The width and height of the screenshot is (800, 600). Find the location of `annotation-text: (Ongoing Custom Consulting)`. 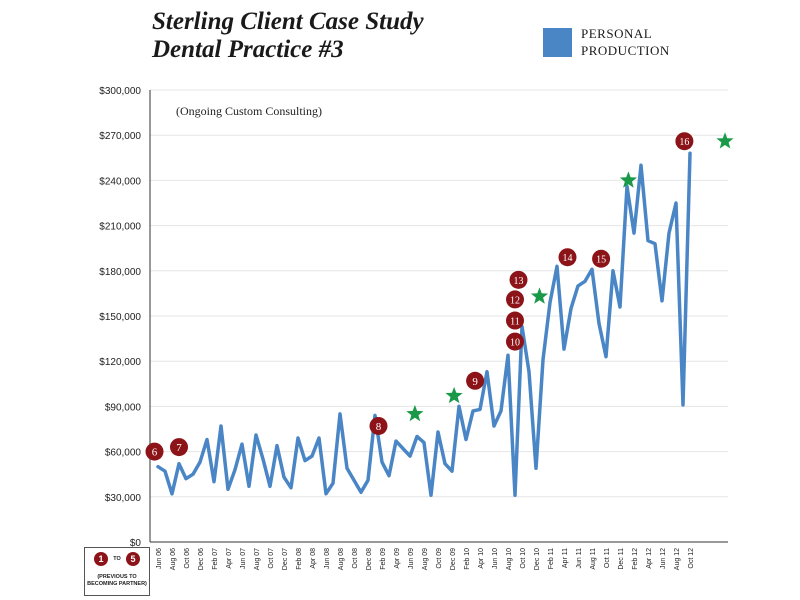

annotation-text: (Ongoing Custom Consulting) is located at coordinates (249, 111).